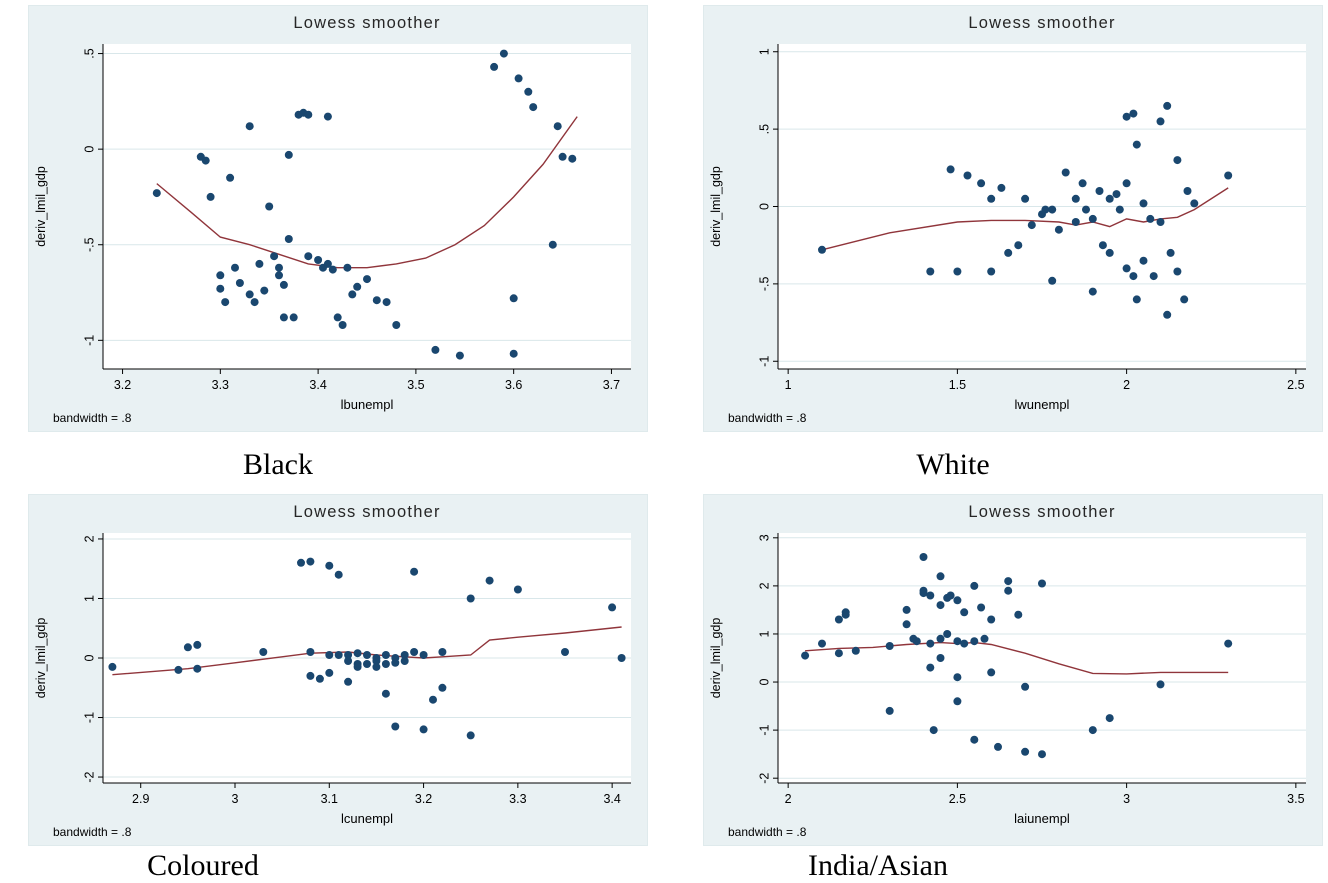  What do you see at coordinates (1295, 385) in the screenshot?
I see `x-tick-label: 2.5` at bounding box center [1295, 385].